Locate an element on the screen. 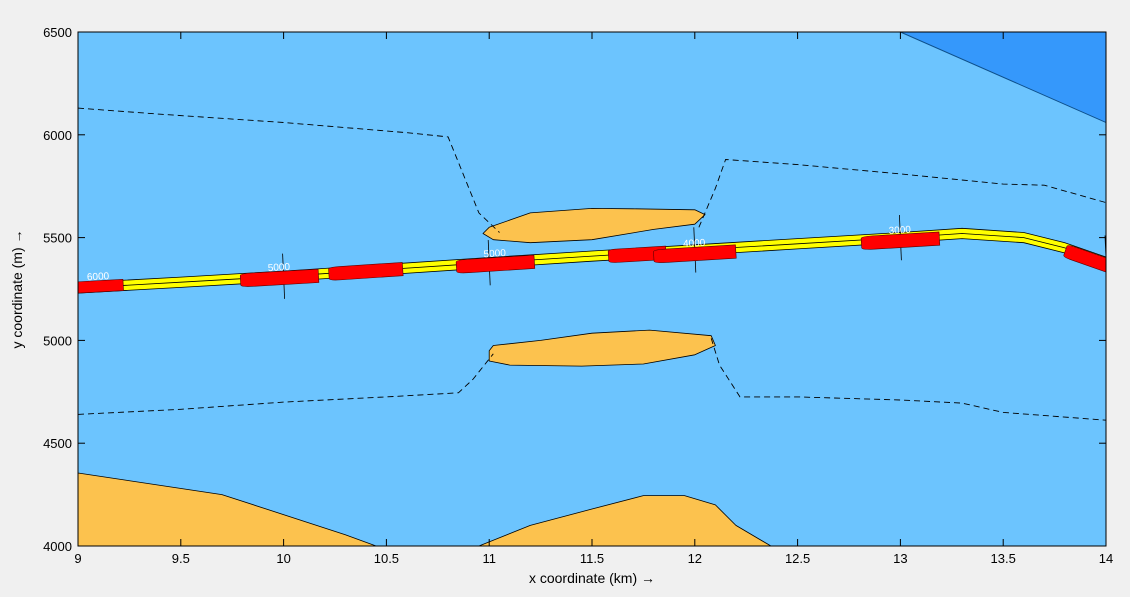 This screenshot has width=1130, height=597. x-tick-label: 13.5 is located at coordinates (1003, 558).